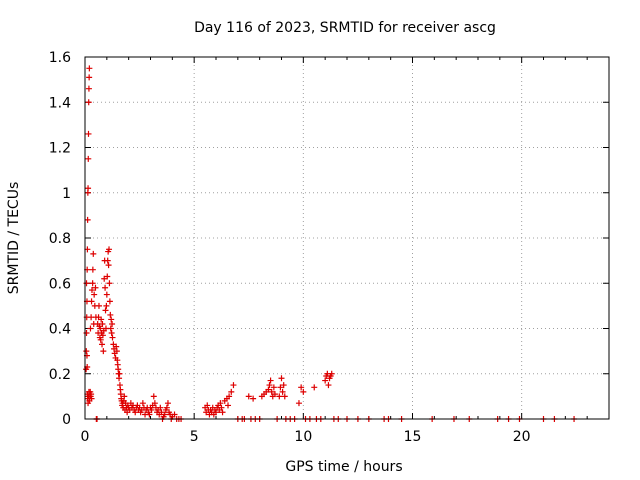  What do you see at coordinates (60, 375) in the screenshot?
I see `y-tick-label: 0.2` at bounding box center [60, 375].